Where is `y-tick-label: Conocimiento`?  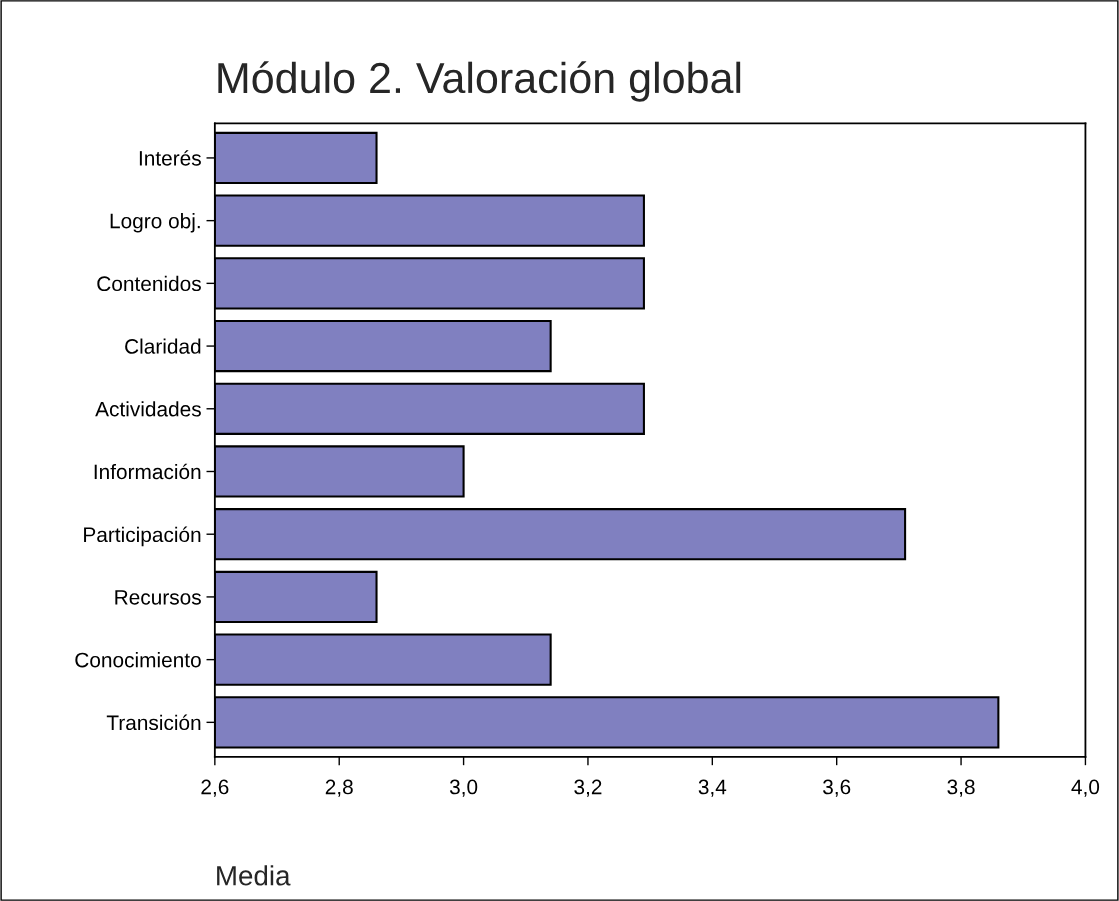 y-tick-label: Conocimiento is located at coordinates (138, 660).